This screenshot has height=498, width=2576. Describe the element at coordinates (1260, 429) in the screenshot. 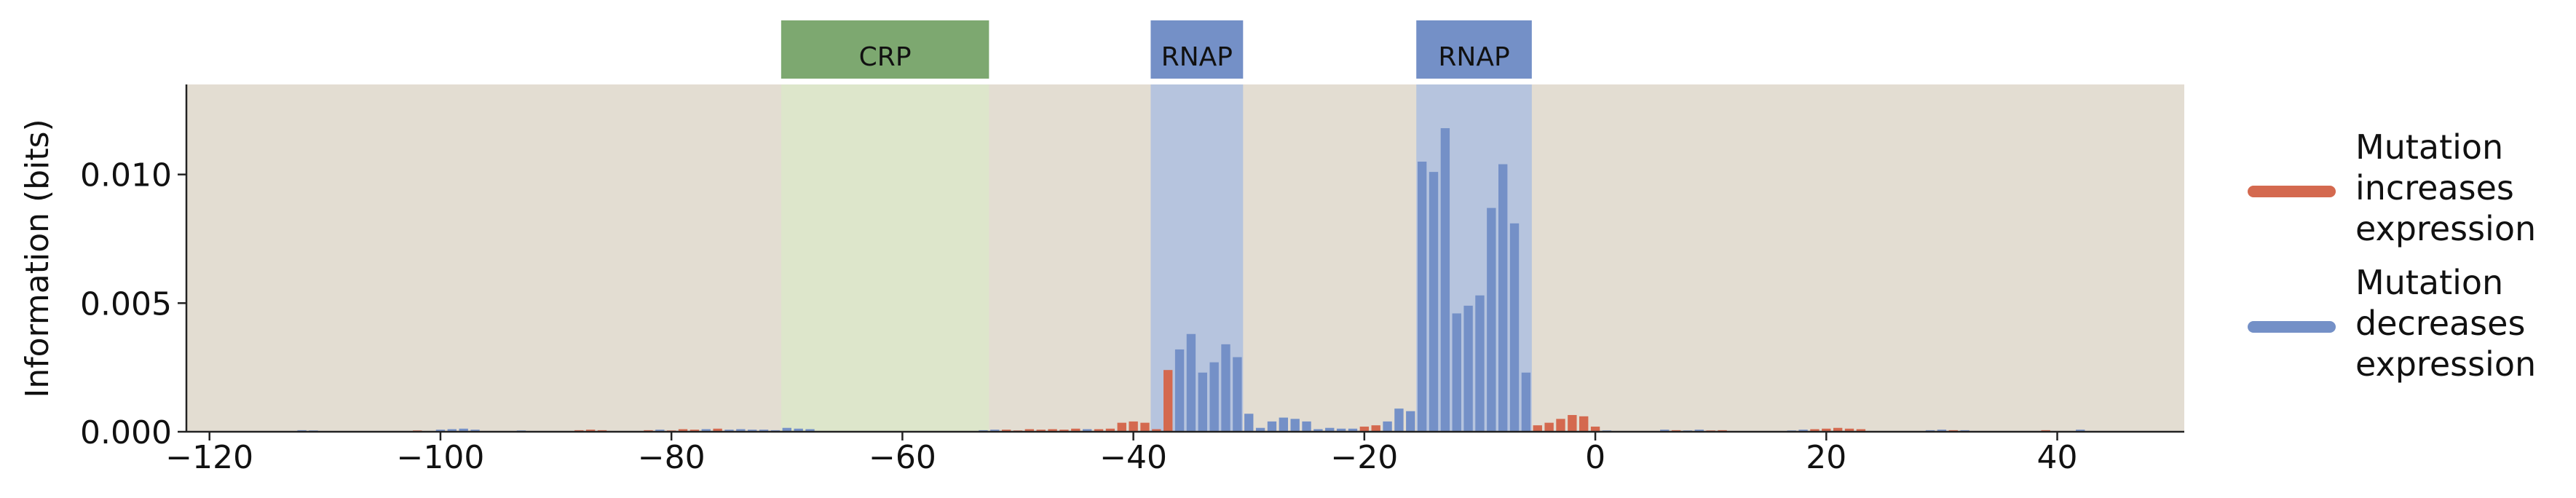

I see `bar-decrease--29` at that location.